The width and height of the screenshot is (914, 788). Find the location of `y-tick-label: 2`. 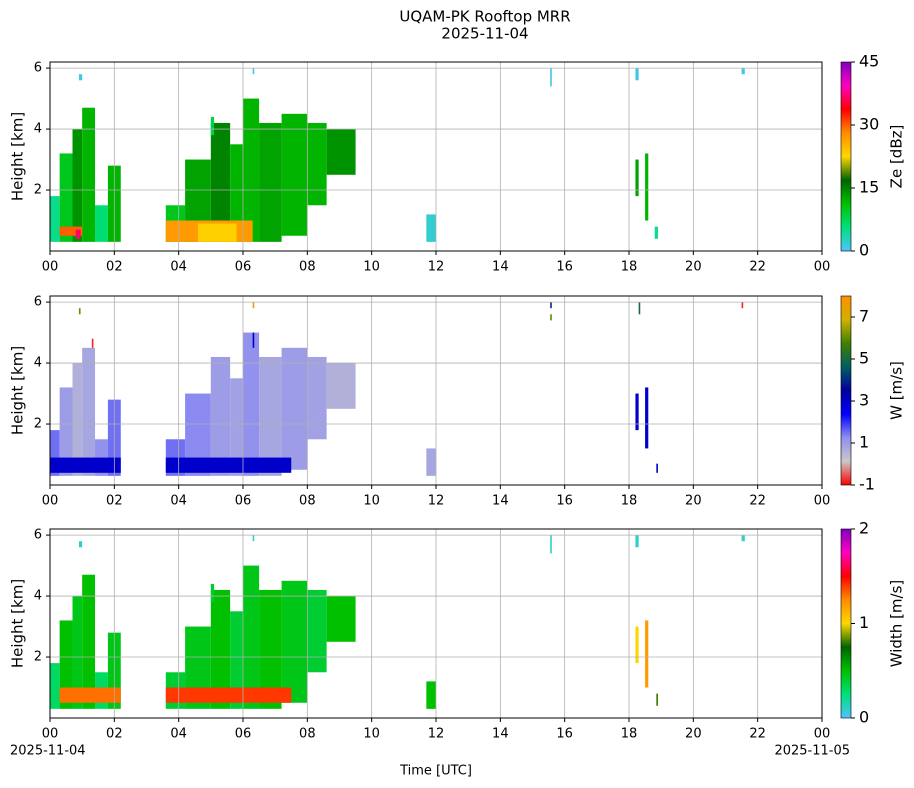

y-tick-label: 2 is located at coordinates (38, 424).